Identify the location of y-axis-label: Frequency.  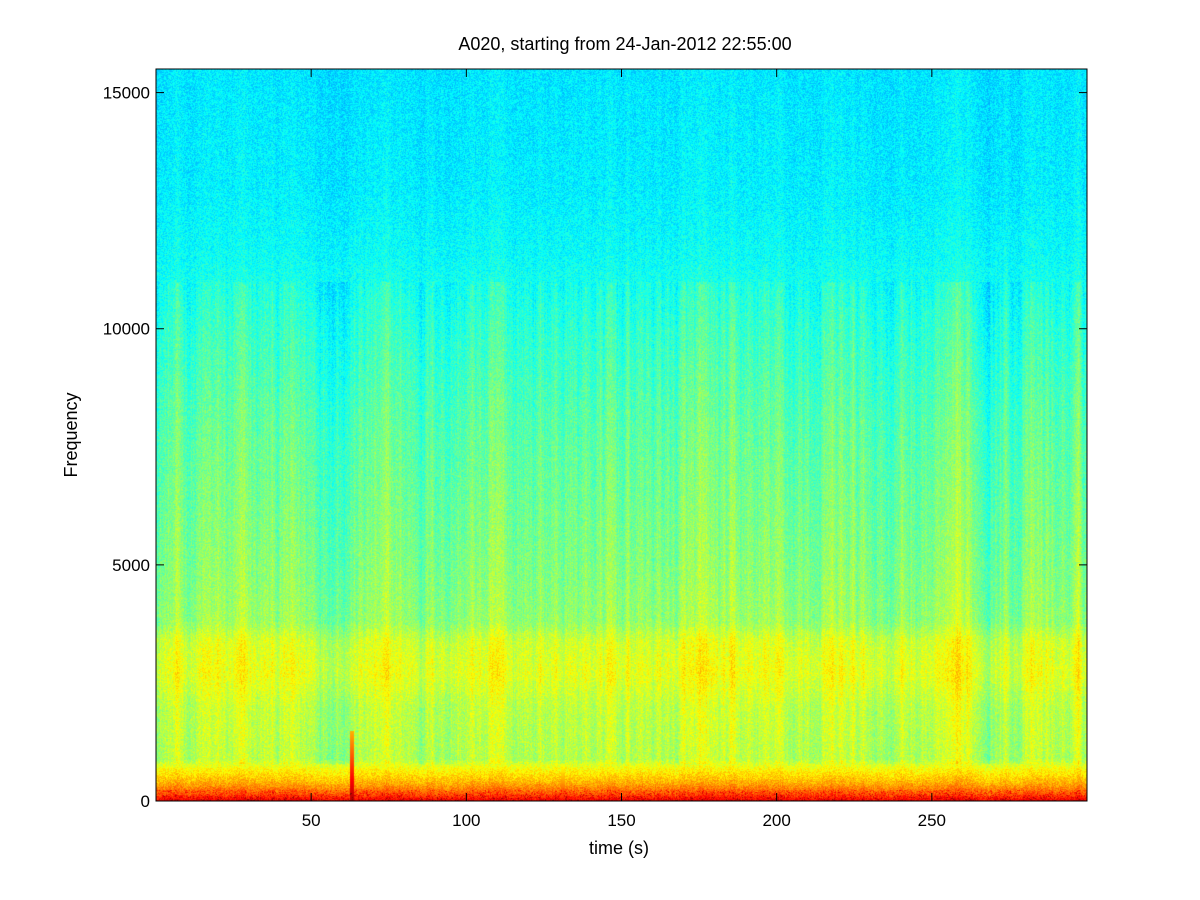
(71, 434).